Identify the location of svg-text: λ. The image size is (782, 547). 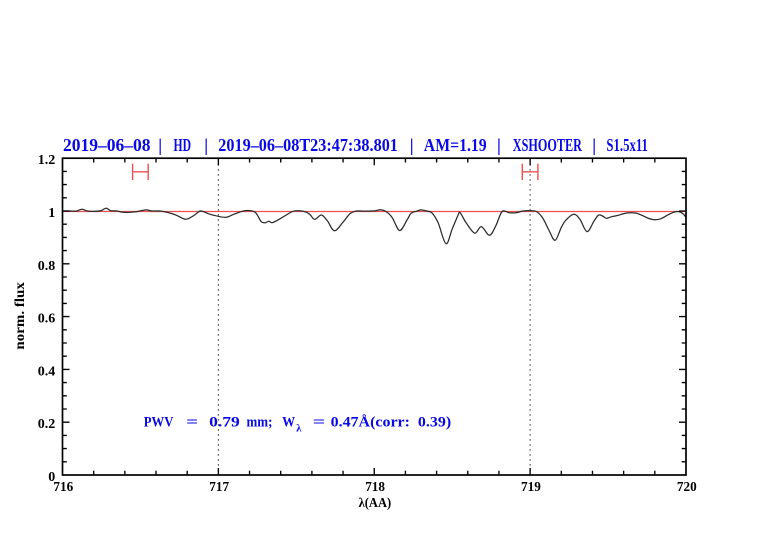
(299, 429).